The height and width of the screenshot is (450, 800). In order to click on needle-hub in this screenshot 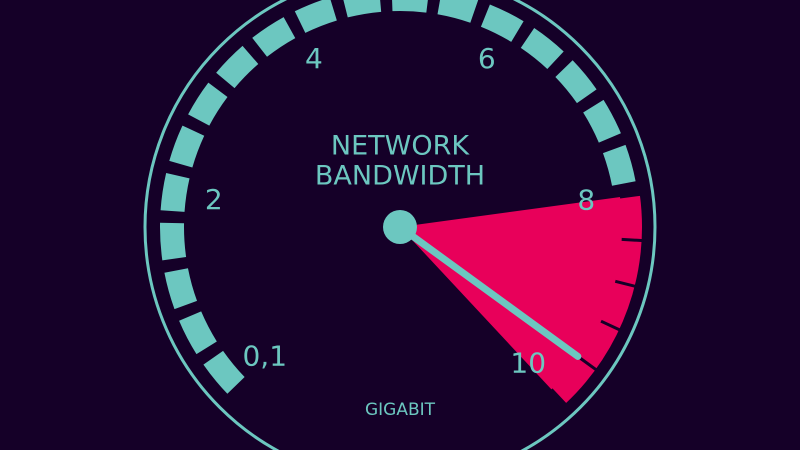, I will do `click(400, 227)`.